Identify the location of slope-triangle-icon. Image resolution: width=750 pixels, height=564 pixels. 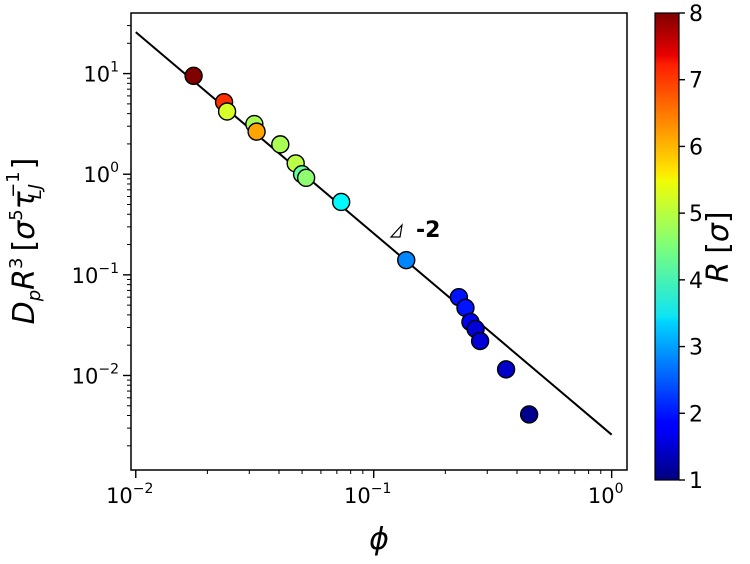
(396, 230).